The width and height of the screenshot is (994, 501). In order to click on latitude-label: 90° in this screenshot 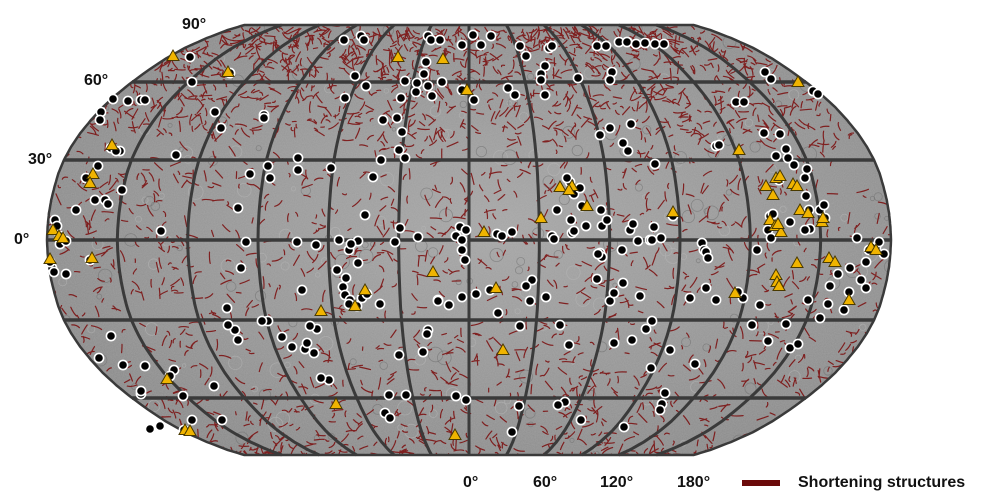, I will do `click(194, 24)`.